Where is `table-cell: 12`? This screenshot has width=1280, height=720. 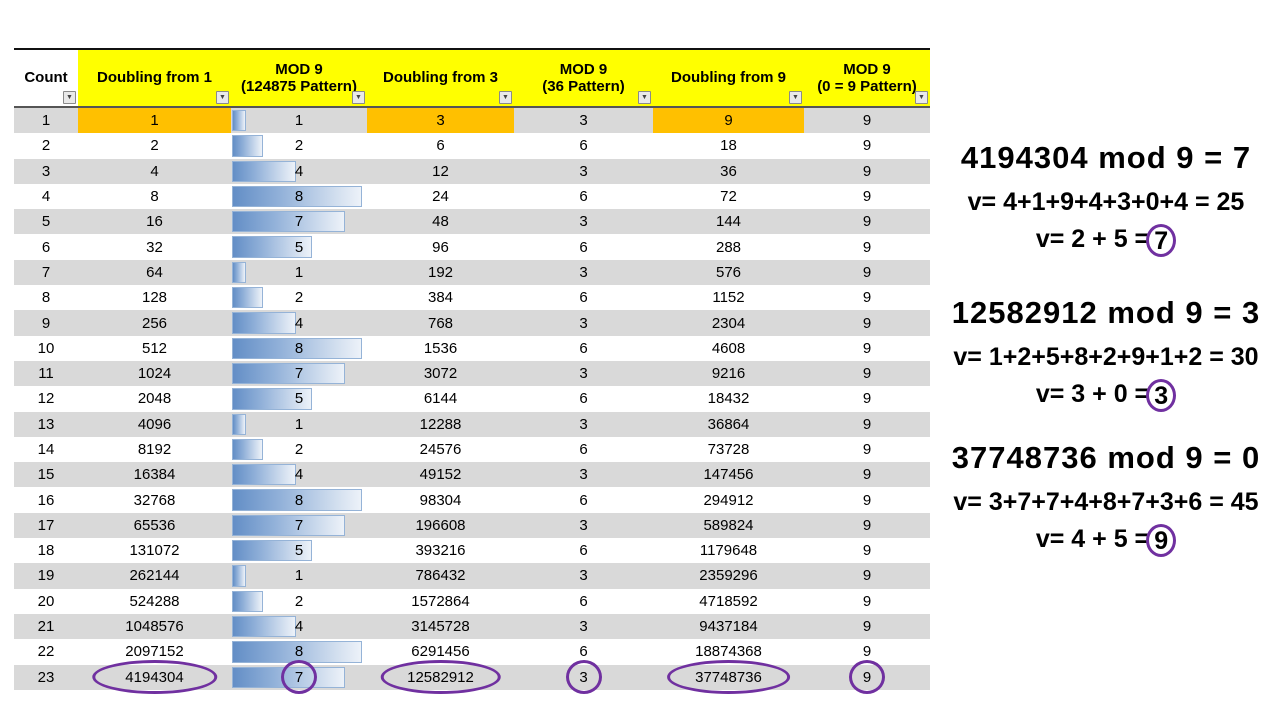
table-cell: 12 is located at coordinates (46, 399).